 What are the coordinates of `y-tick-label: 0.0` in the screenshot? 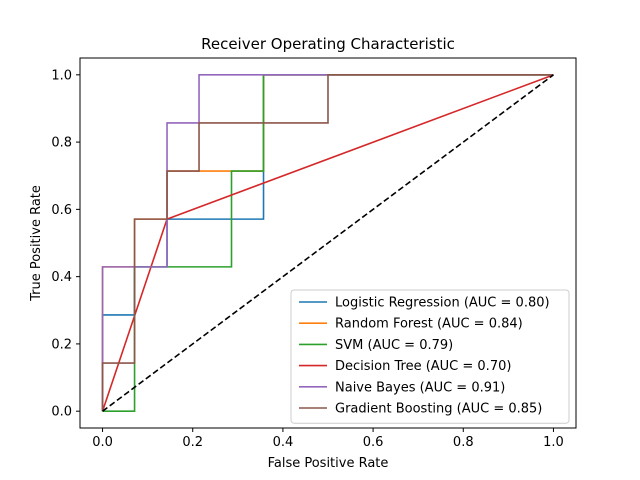 It's located at (61, 412).